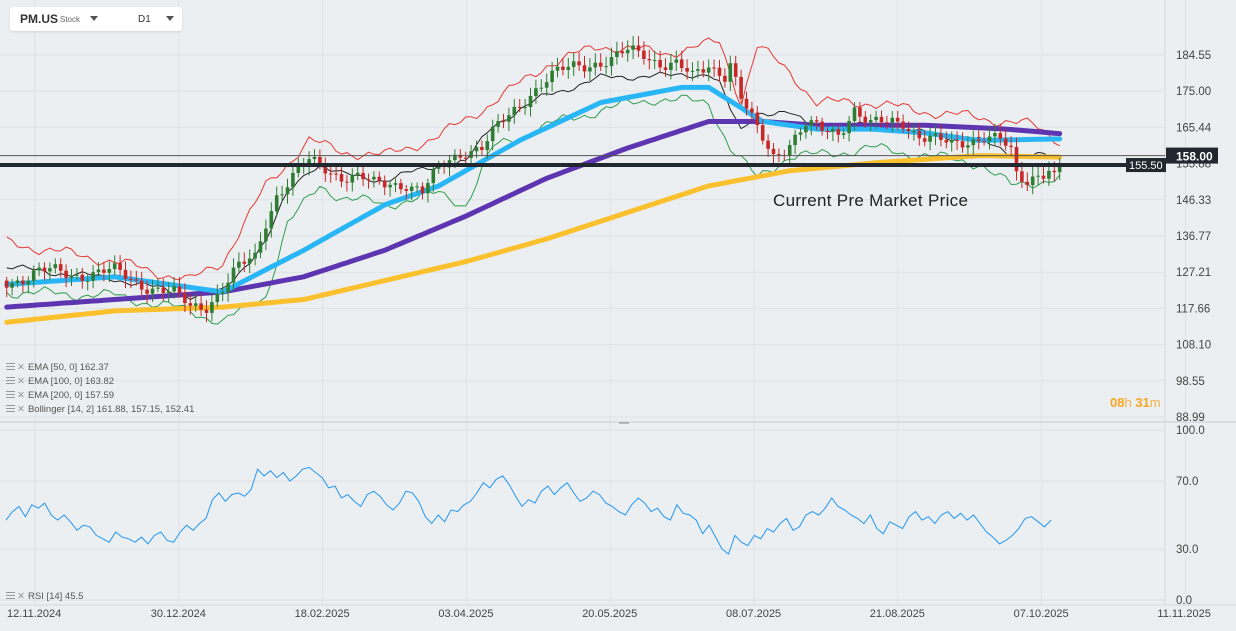  What do you see at coordinates (71, 395) in the screenshot?
I see `indicator-ema200-label: EMA [200, 0] 157.59` at bounding box center [71, 395].